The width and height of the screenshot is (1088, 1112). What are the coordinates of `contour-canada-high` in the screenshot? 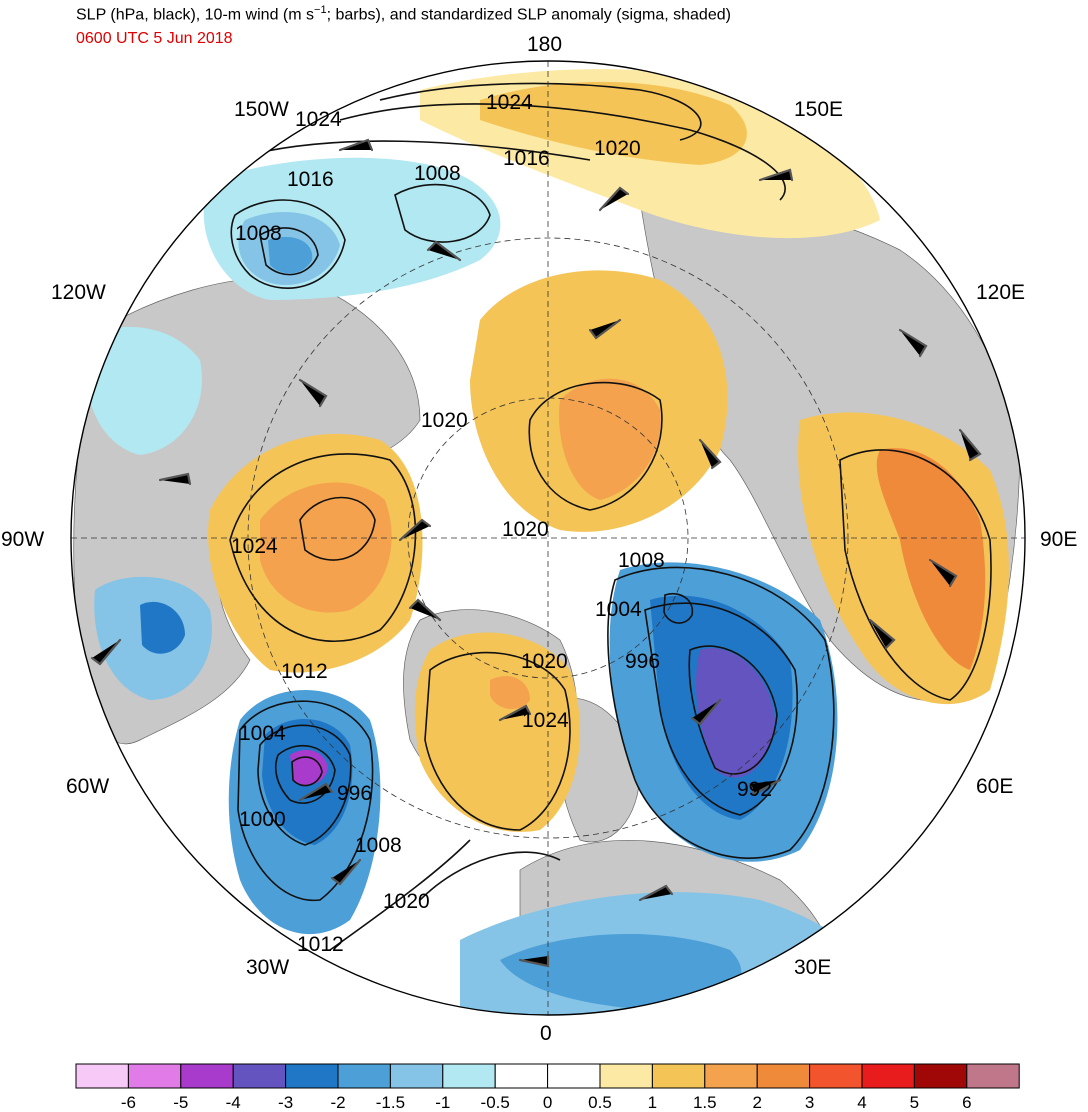 It's located at (323, 548).